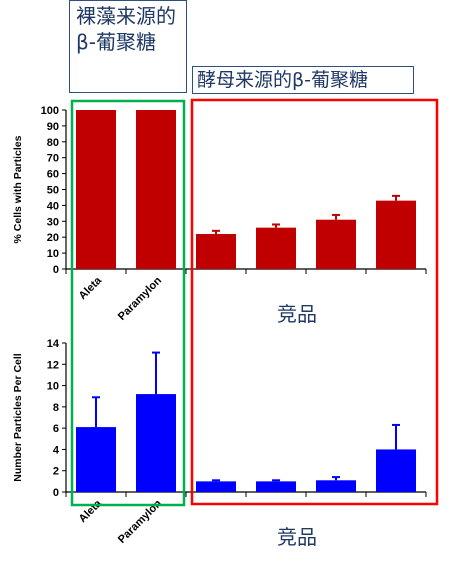 The image size is (469, 561). Describe the element at coordinates (53, 206) in the screenshot. I see `top-y-tick-label: 40` at that location.